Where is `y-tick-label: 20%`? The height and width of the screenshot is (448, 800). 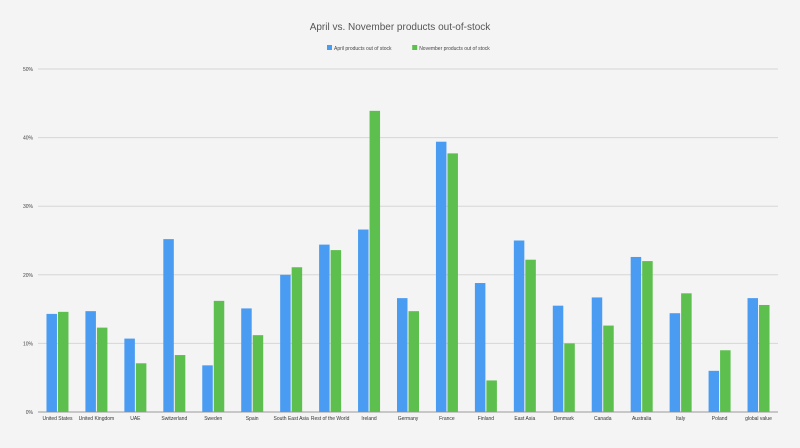 y-tick-label: 20% is located at coordinates (28, 276).